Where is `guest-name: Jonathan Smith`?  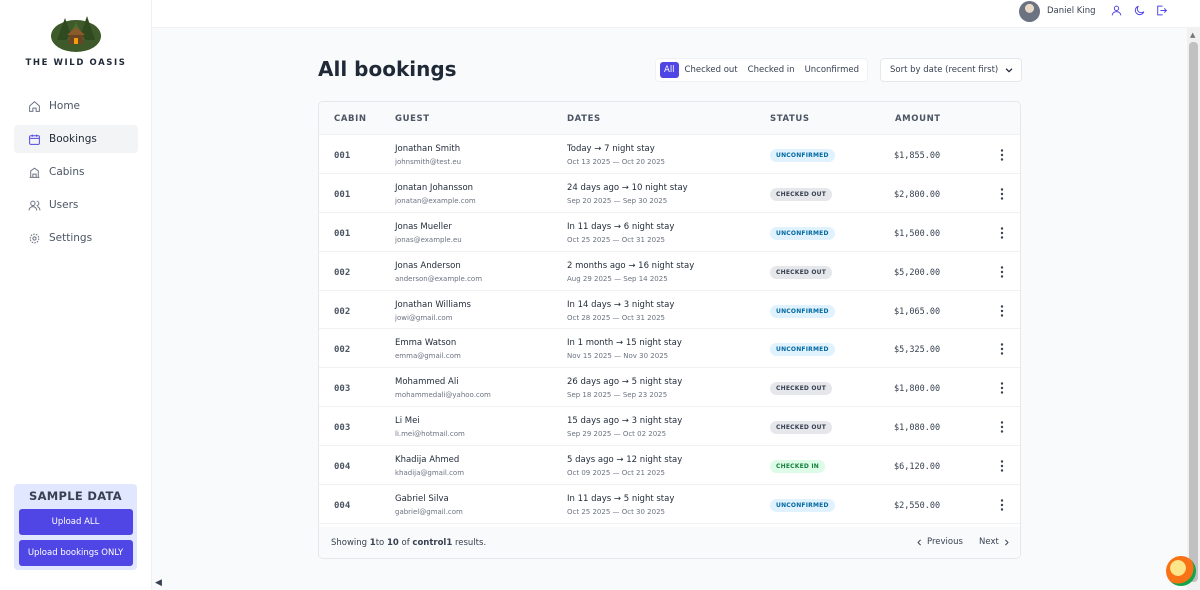 guest-name: Jonathan Smith is located at coordinates (428, 149).